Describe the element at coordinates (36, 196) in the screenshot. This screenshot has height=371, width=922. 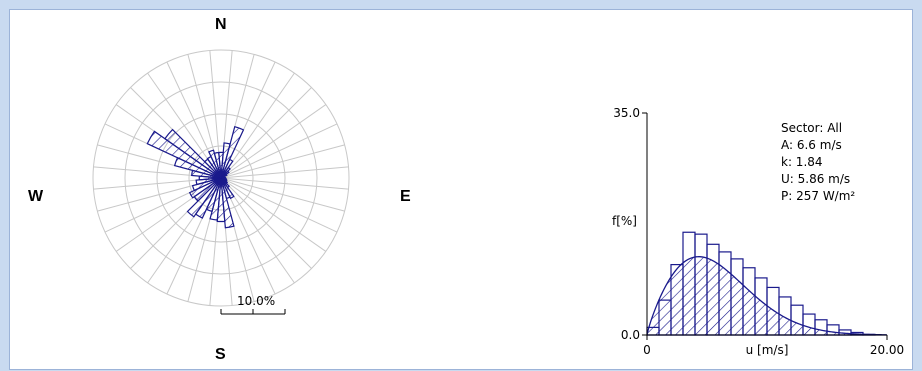
I see `west-label: W` at that location.